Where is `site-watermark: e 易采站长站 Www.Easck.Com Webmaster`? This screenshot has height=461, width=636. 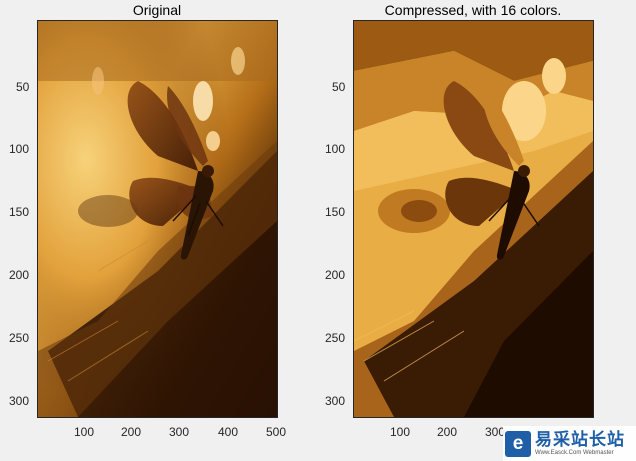
site-watermark: e 易采站长站 Www.Easck.Com Webmaster is located at coordinates (569, 443).